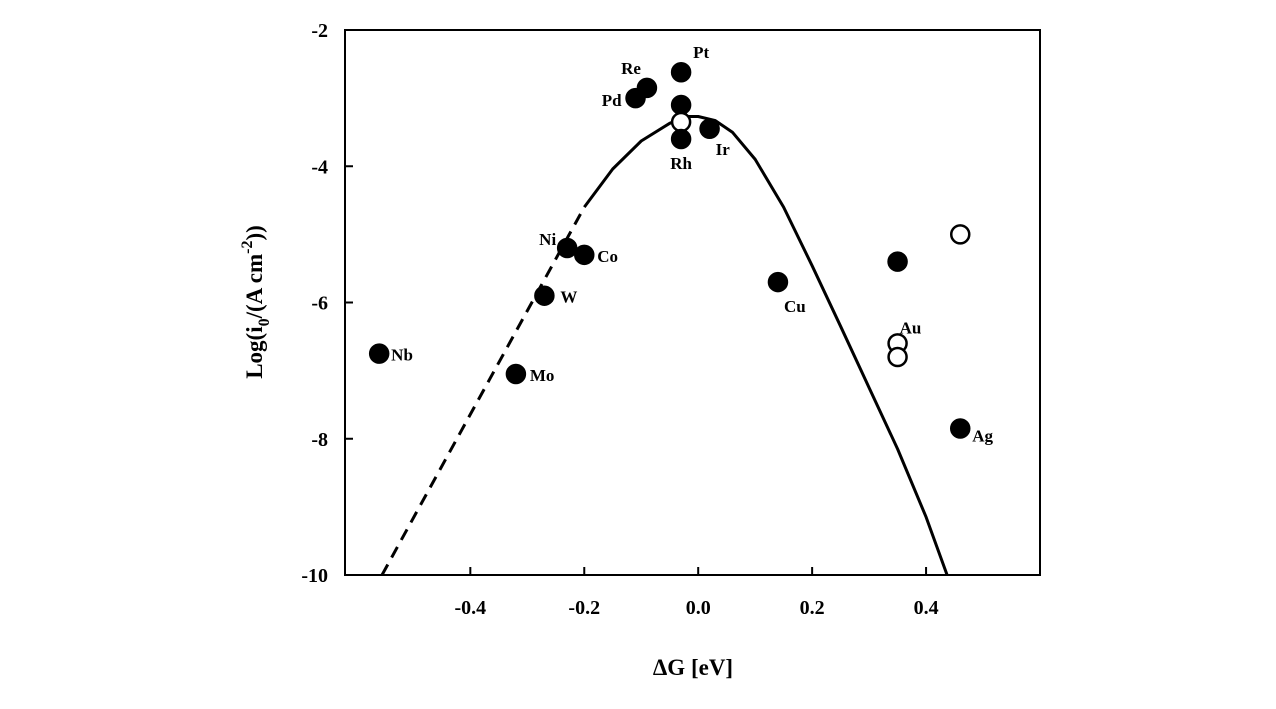 This screenshot has width=1276, height=709. Describe the element at coordinates (701, 52) in the screenshot. I see `point-label-pt: Pt` at that location.